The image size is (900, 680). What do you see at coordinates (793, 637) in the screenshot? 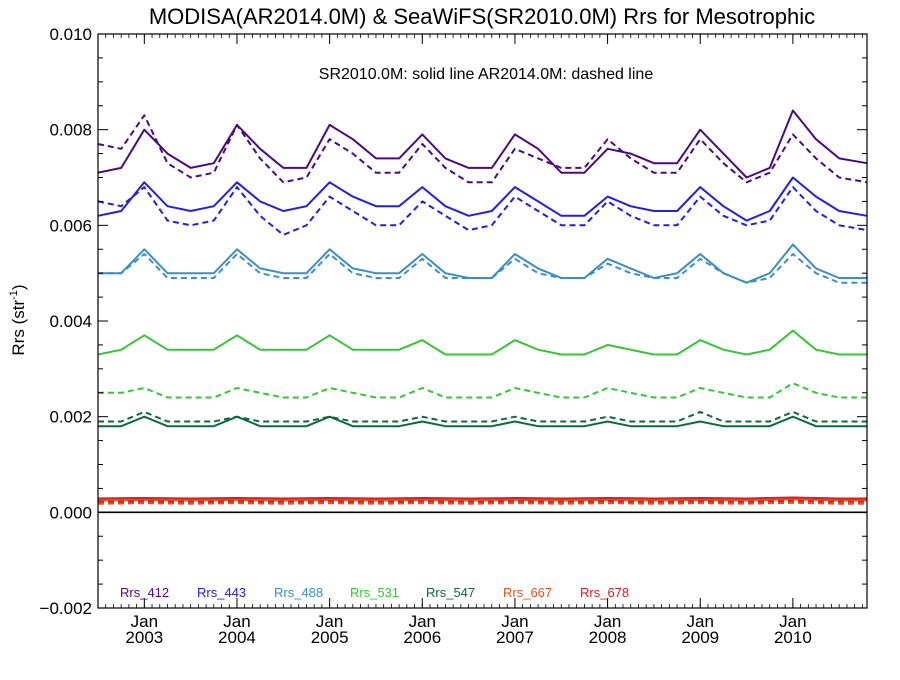
I see `x-tick-year-label: 2010` at bounding box center [793, 637].